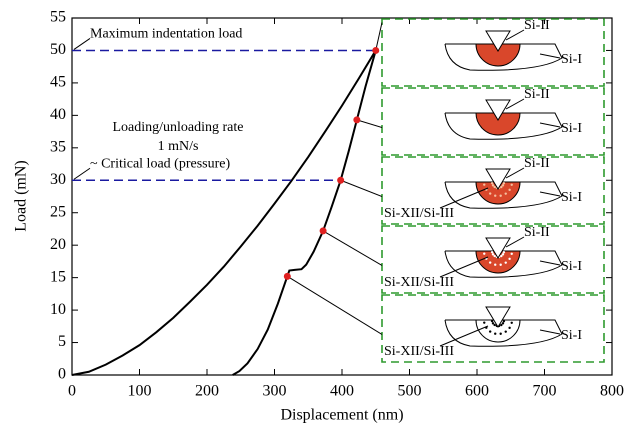  Describe the element at coordinates (477, 391) in the screenshot. I see `x-tick-label: 600` at that location.